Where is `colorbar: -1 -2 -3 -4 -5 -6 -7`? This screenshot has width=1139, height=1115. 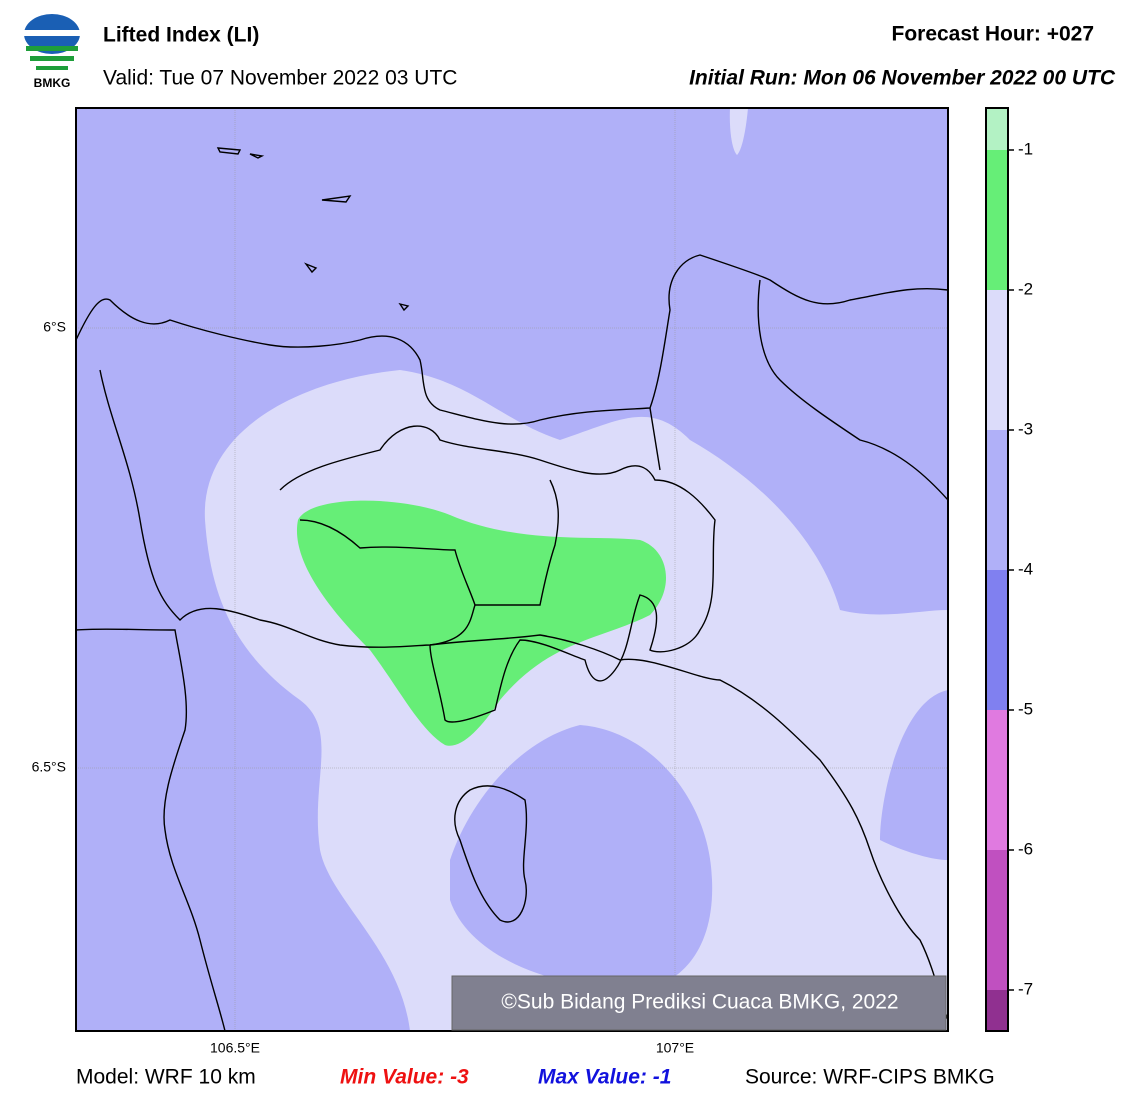
colorbar: -1 -2 -3 -4 -5 -6 -7 is located at coordinates (1009, 569).